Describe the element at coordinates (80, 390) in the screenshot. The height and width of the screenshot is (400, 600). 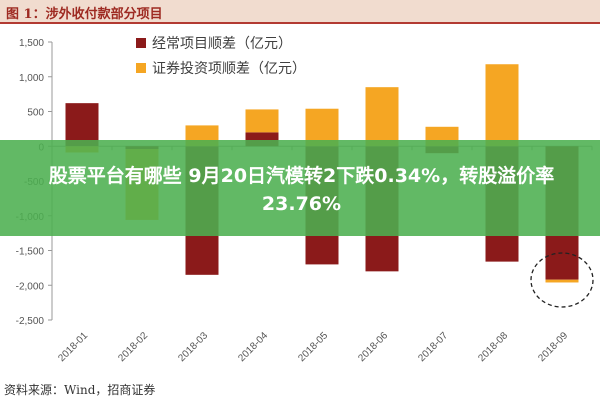
I see `source-note: 资料来源：Wind，招商证券` at that location.